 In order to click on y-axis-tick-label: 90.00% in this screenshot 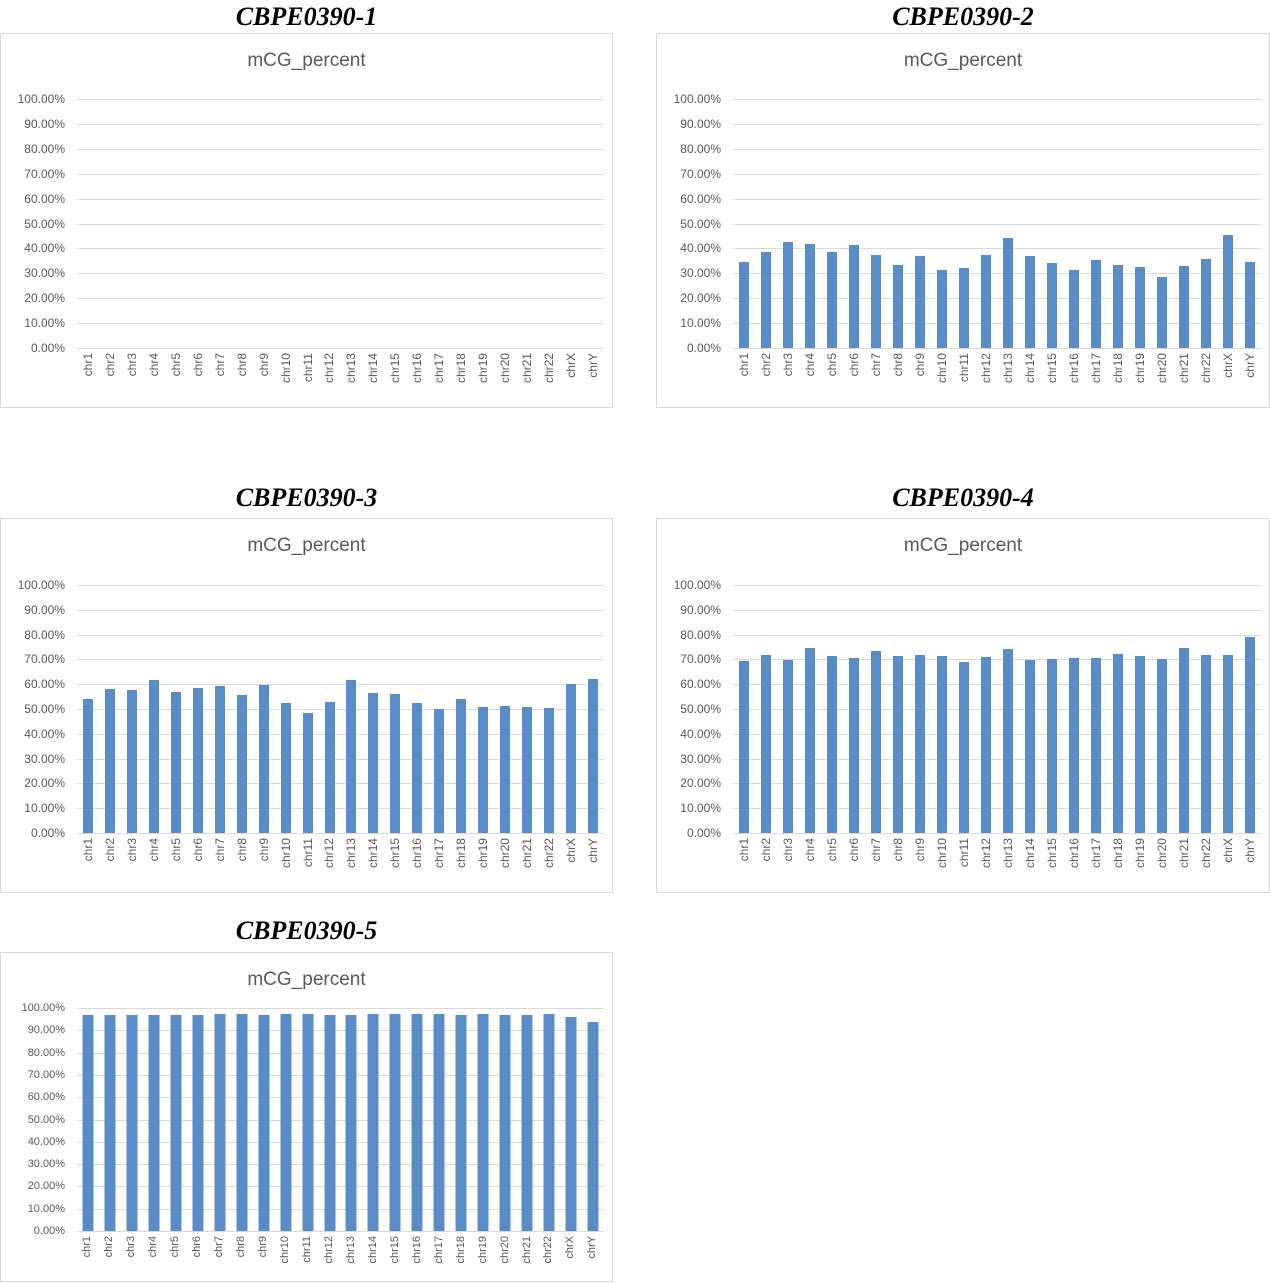, I will do `click(44, 123)`.